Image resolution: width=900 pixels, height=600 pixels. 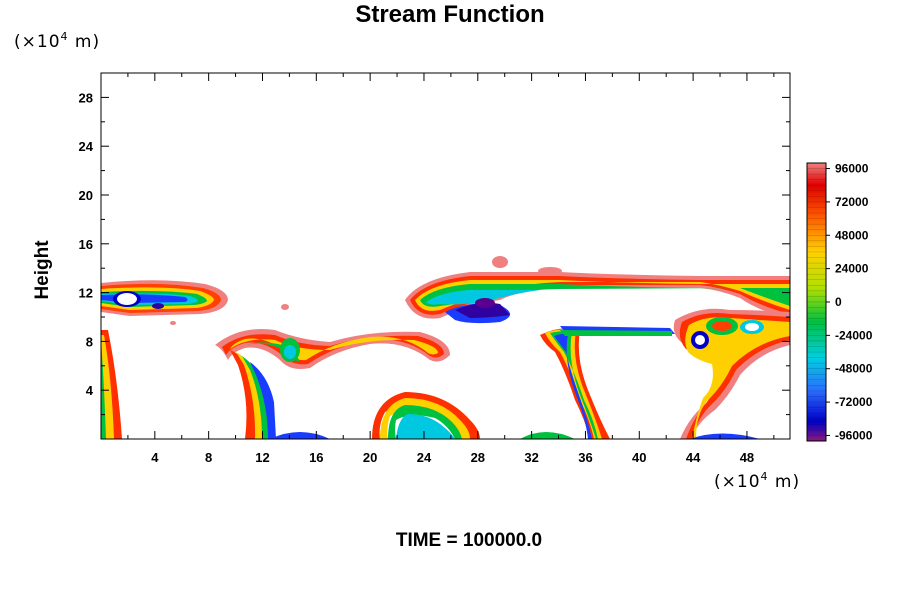 I want to click on chart-title: Stream Function, so click(x=450, y=14).